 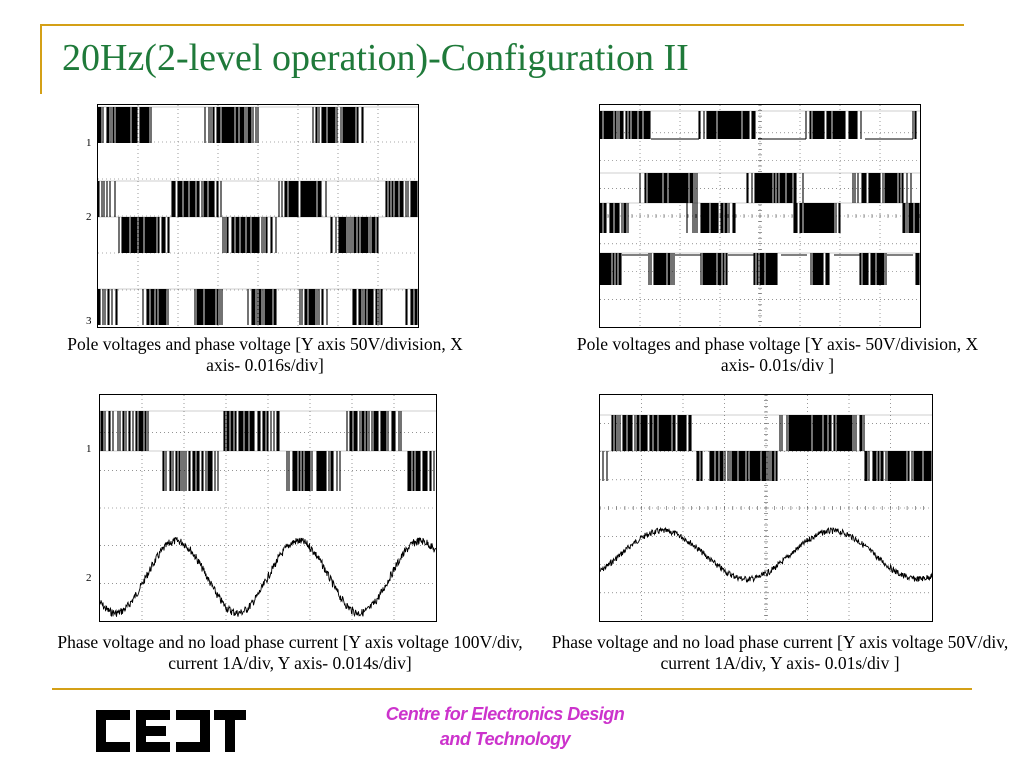 I want to click on voltage-current-waveforms-bl, so click(x=268, y=508).